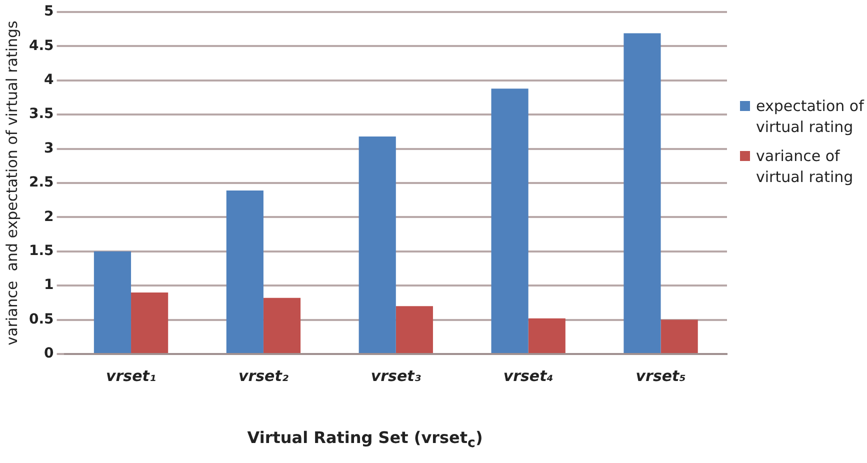  I want to click on y-tick-label: 1.5, so click(41, 251).